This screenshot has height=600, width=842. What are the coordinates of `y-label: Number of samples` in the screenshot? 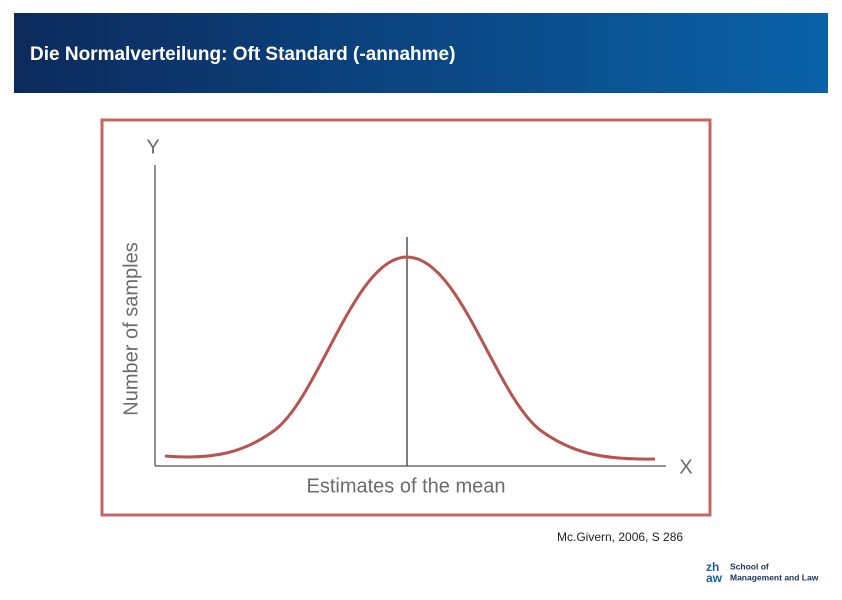 It's located at (131, 328).